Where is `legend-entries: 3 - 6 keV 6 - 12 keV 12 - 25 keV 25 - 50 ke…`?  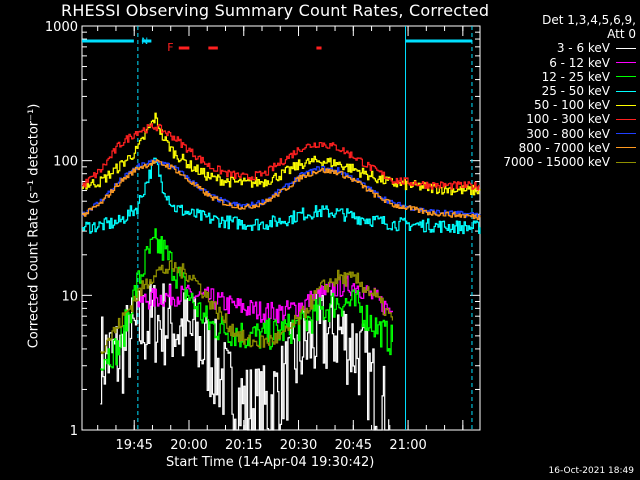
legend-entries: 3 - 6 keV 6 - 12 keV 12 - 25 keV 25 - 50 ke… is located at coordinates (560, 105).